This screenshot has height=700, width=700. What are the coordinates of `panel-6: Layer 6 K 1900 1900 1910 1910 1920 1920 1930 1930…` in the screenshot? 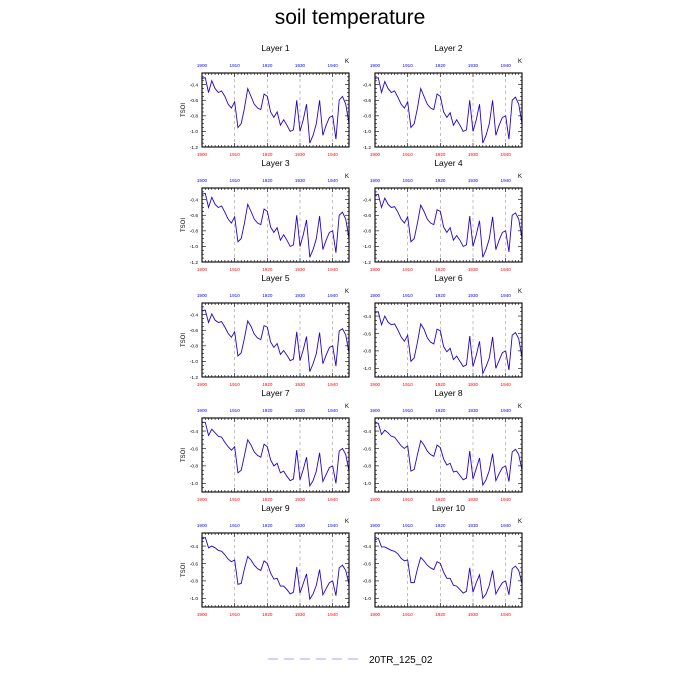 It's located at (443, 330).